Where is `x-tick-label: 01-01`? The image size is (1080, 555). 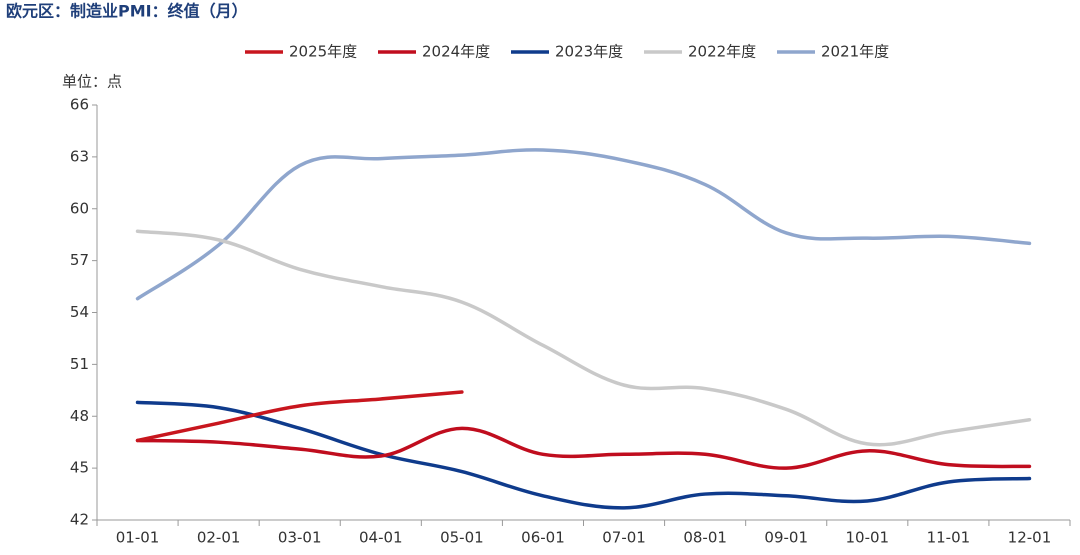 x-tick-label: 01-01 is located at coordinates (138, 538).